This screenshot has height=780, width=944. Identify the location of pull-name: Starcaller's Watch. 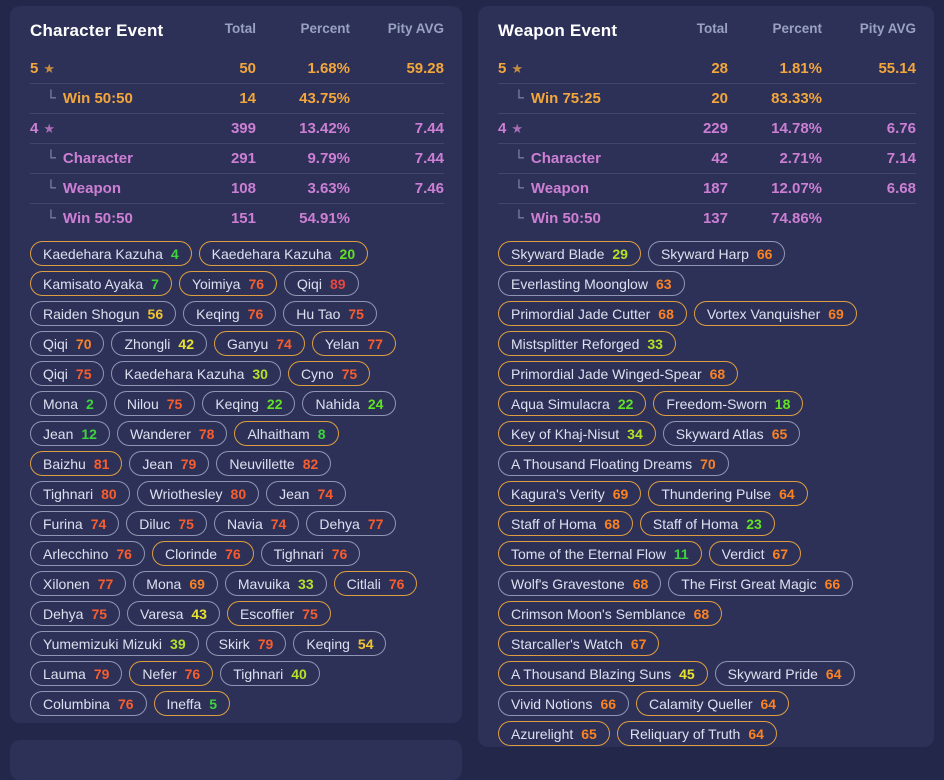
(567, 643).